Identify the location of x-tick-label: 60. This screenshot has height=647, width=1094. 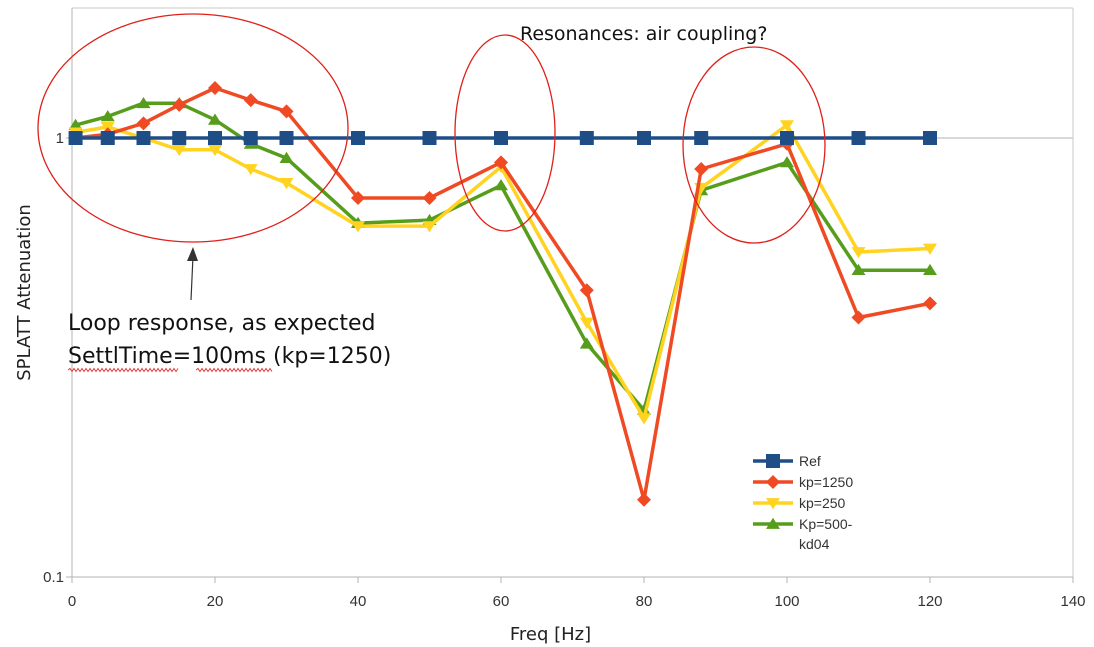
(501, 601).